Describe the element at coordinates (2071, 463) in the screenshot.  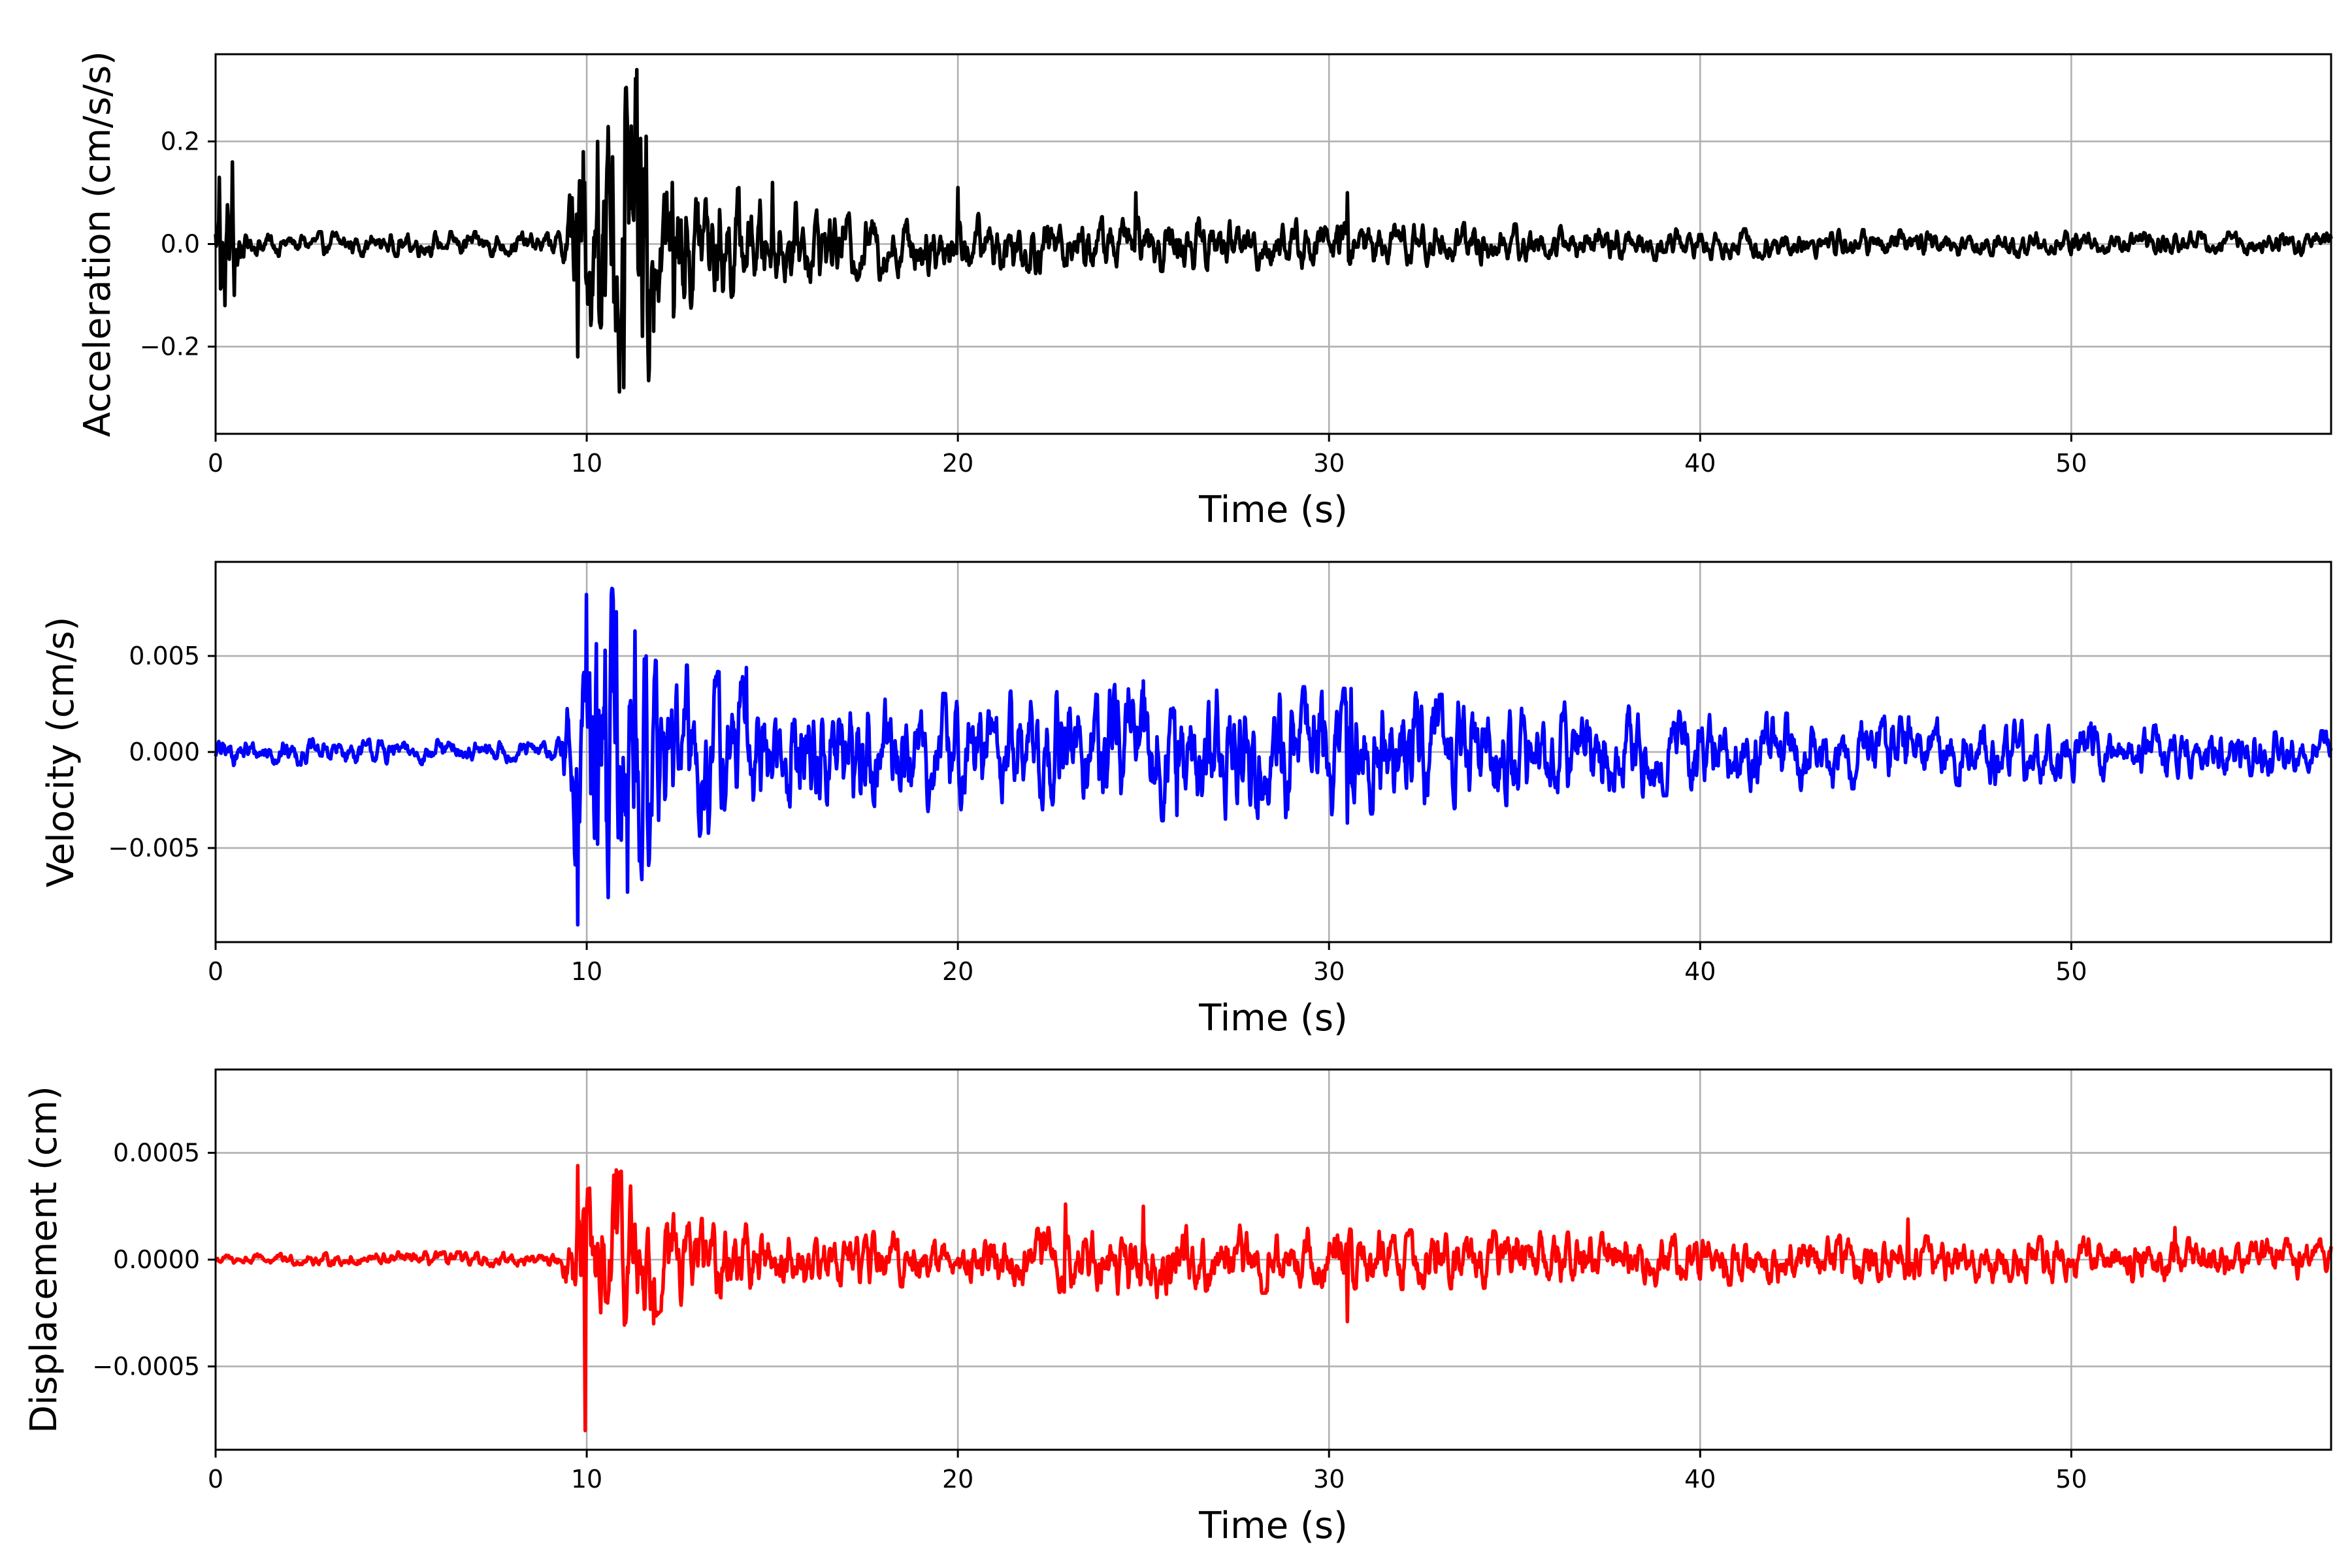
I see `acceleration-x-tick-label: 50` at that location.